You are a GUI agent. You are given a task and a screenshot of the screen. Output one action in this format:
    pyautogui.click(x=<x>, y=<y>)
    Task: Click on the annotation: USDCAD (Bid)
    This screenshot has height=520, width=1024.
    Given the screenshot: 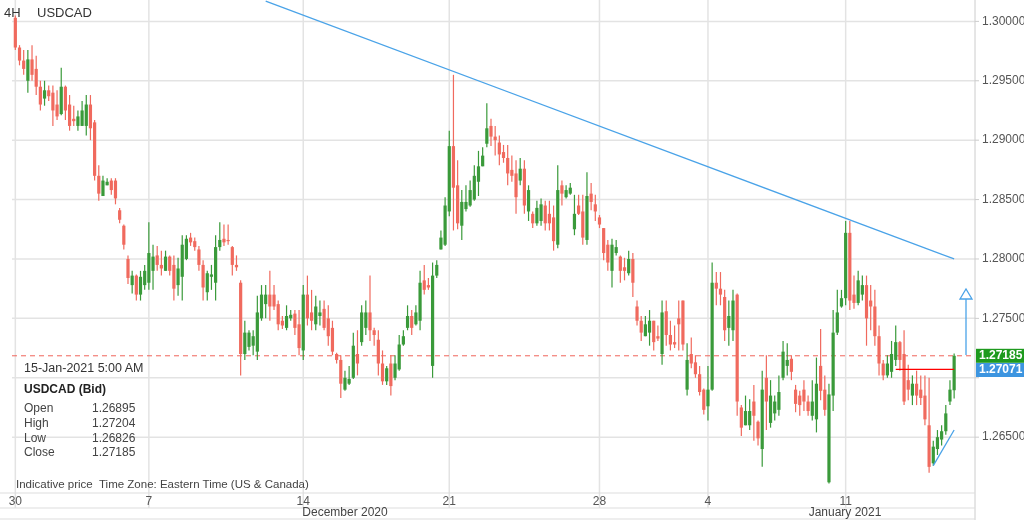 What is the action you would take?
    pyautogui.click(x=65, y=389)
    